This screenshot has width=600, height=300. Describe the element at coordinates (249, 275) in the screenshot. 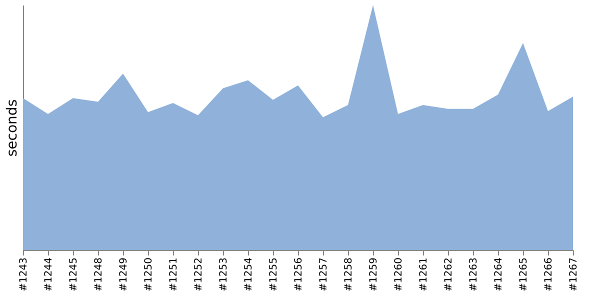

I see `x-tick-label: #1254` at that location.